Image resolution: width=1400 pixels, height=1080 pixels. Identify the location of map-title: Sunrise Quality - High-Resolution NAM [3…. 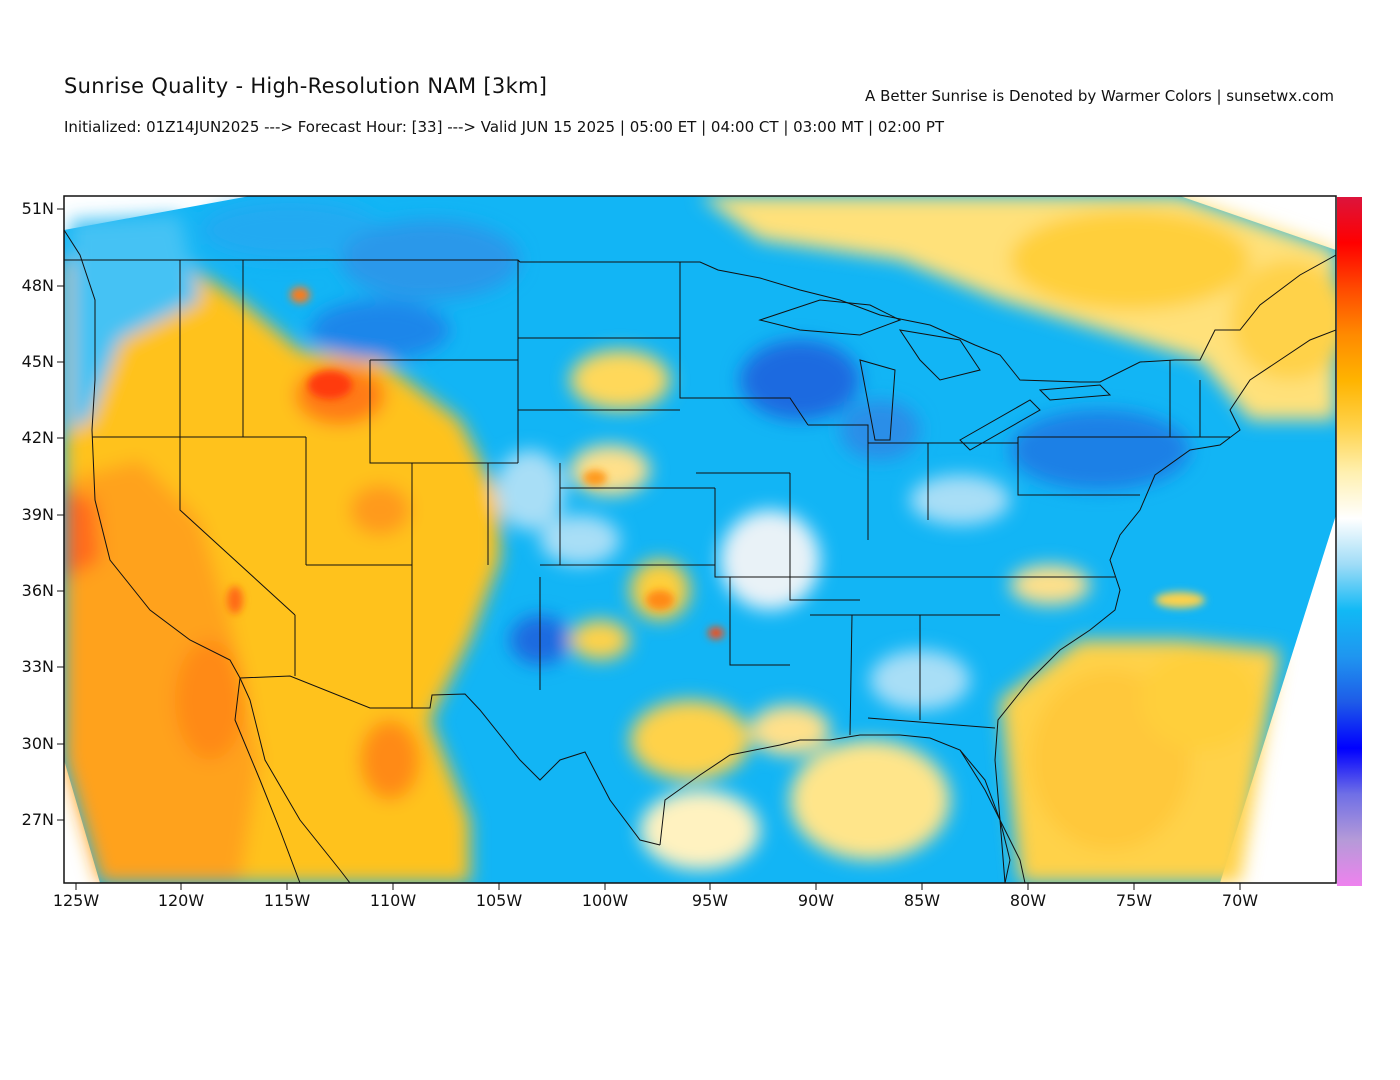
(306, 86).